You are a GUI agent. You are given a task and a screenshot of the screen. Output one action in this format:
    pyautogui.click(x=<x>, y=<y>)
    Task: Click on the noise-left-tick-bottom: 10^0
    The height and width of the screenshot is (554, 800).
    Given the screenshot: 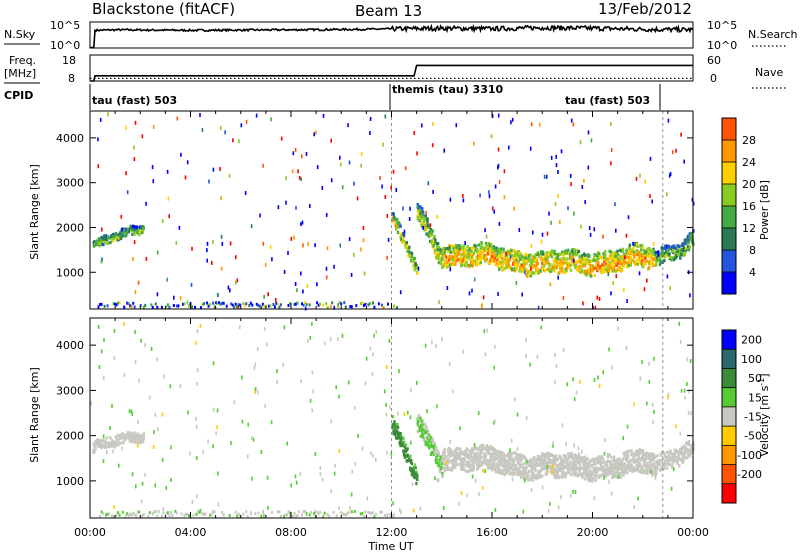 What is the action you would take?
    pyautogui.click(x=65, y=45)
    